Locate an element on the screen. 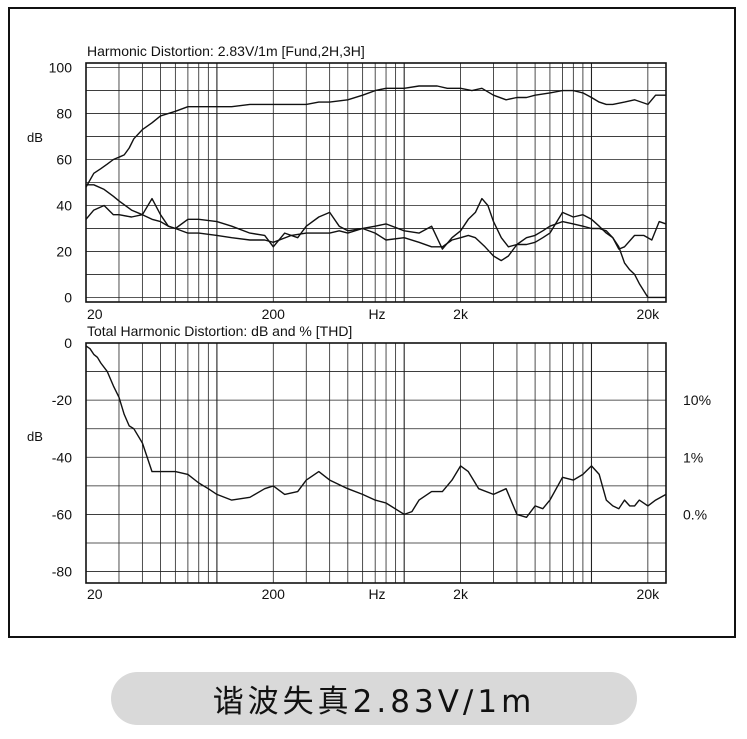  top-chart-x-unit: Hz is located at coordinates (376, 314).